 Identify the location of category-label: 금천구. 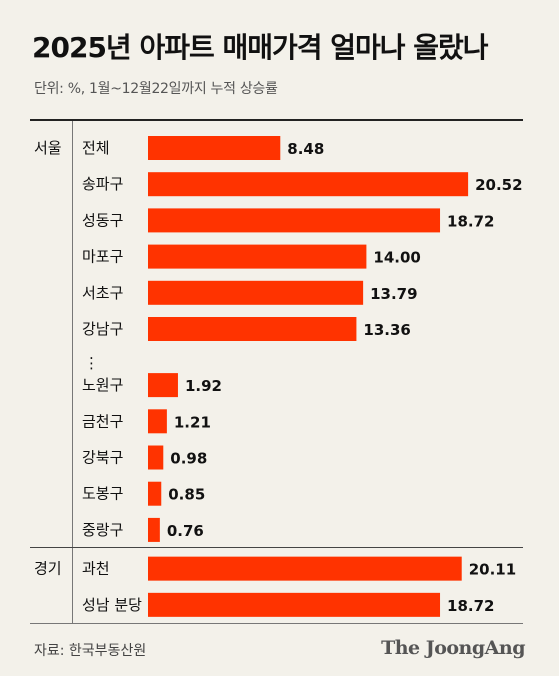
(102, 421).